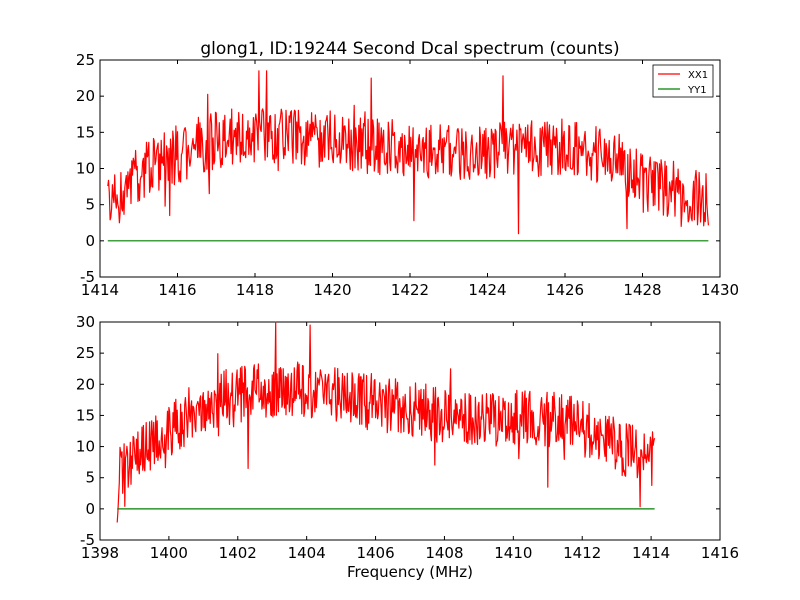 The image size is (800, 600). I want to click on x-tick-label: 1408, so click(444, 553).